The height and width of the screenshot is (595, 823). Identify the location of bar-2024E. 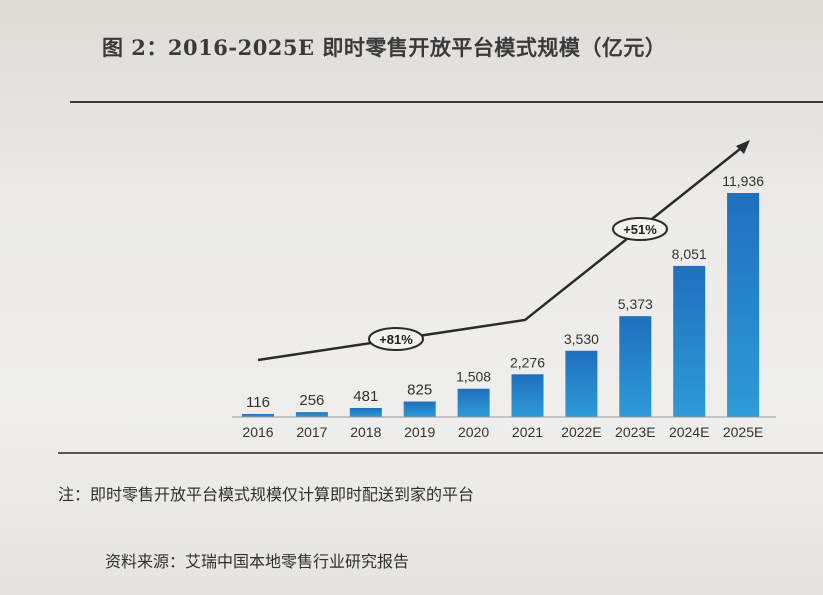
(689, 341).